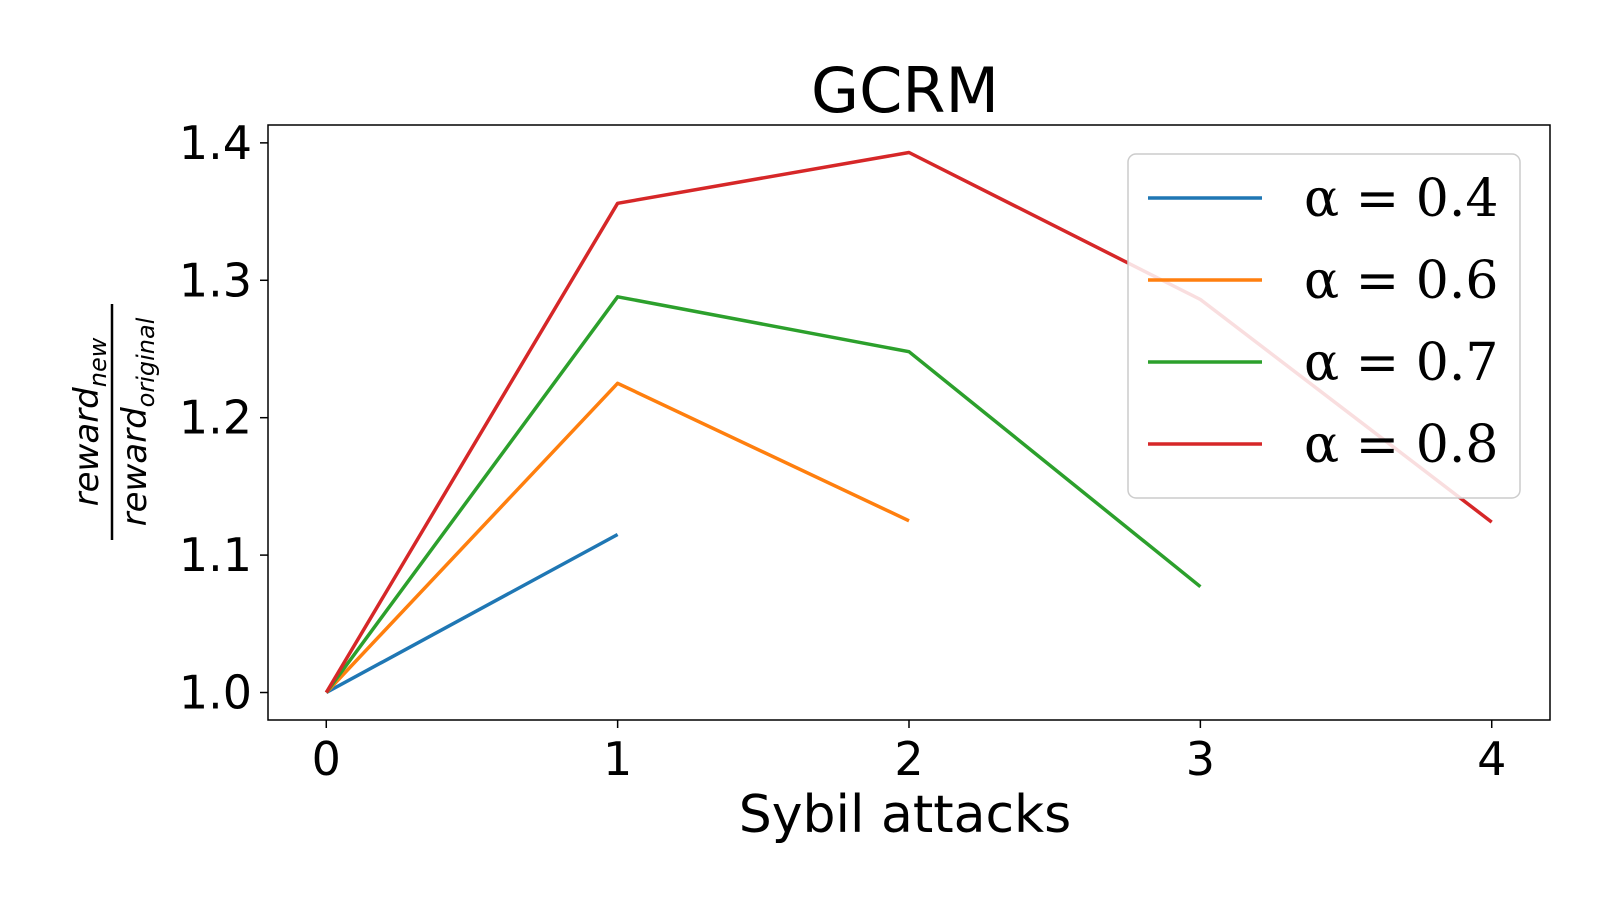 The image size is (1600, 905). What do you see at coordinates (1323, 322) in the screenshot?
I see `legend-items: α = 0.4 α = 0.6 α = 0.7 α = 0.8` at bounding box center [1323, 322].